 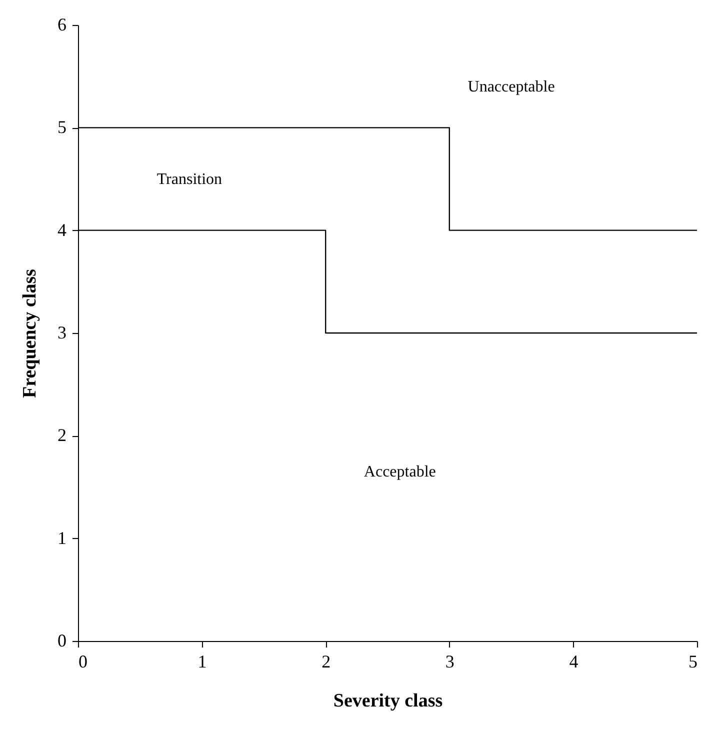 I want to click on y-tick-label: 2, so click(x=62, y=435).